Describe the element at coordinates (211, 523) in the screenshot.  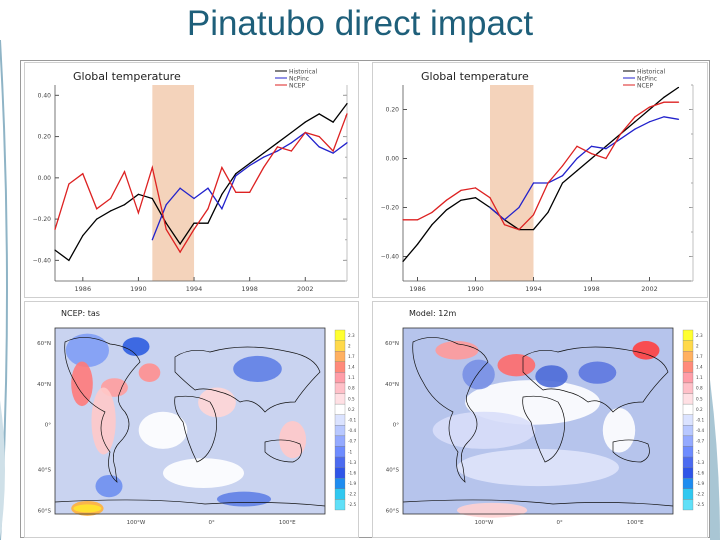
I see `lon-label-1: 0°` at that location.